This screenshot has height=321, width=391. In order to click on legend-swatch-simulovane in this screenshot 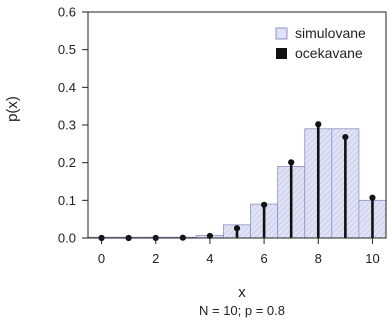, I will do `click(281, 33)`.